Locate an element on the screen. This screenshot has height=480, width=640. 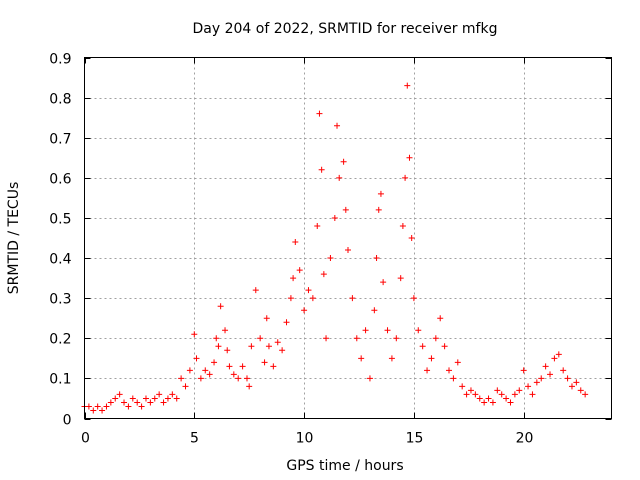
y-tick-label: 0.8 is located at coordinates (60, 100).